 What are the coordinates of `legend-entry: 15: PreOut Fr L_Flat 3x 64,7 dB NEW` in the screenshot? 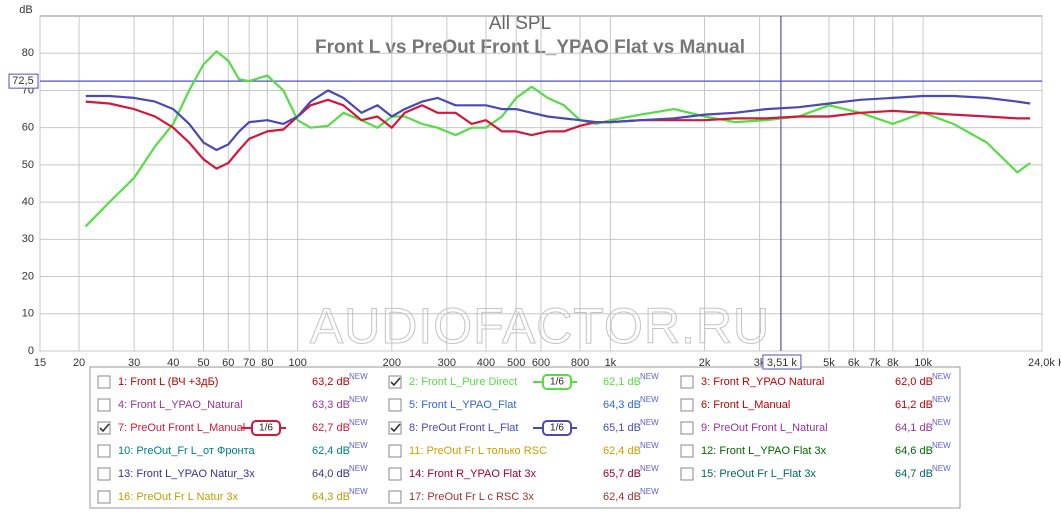 It's located at (815, 472).